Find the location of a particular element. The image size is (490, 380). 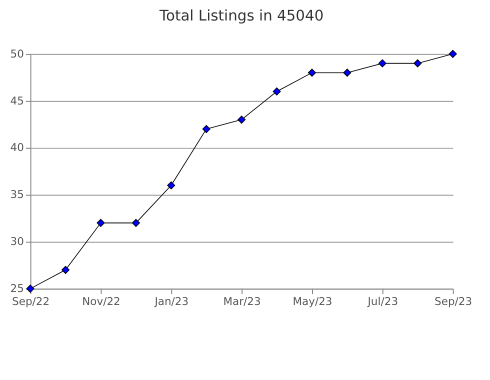

y-tick-label: 30 is located at coordinates (17, 241).